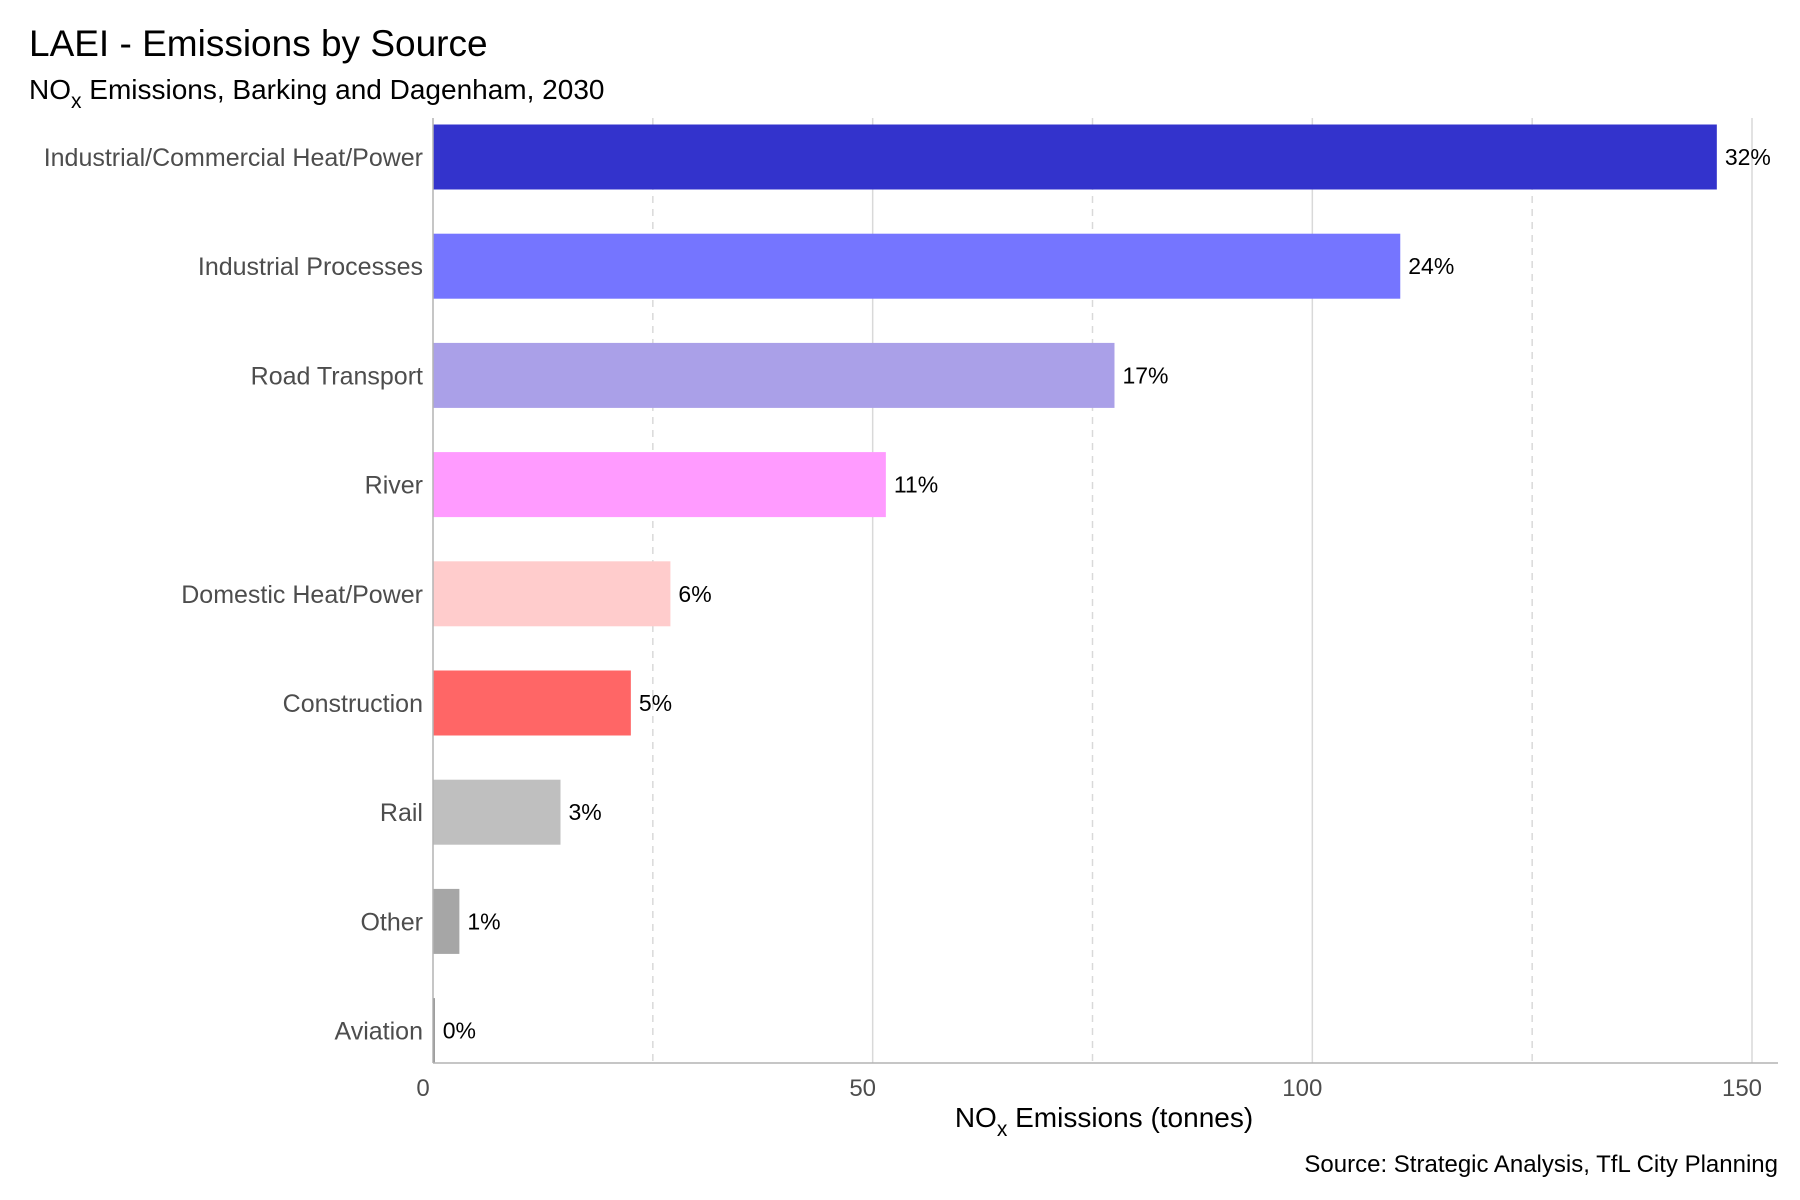  Describe the element at coordinates (379, 1032) in the screenshot. I see `category-label: Aviation` at that location.